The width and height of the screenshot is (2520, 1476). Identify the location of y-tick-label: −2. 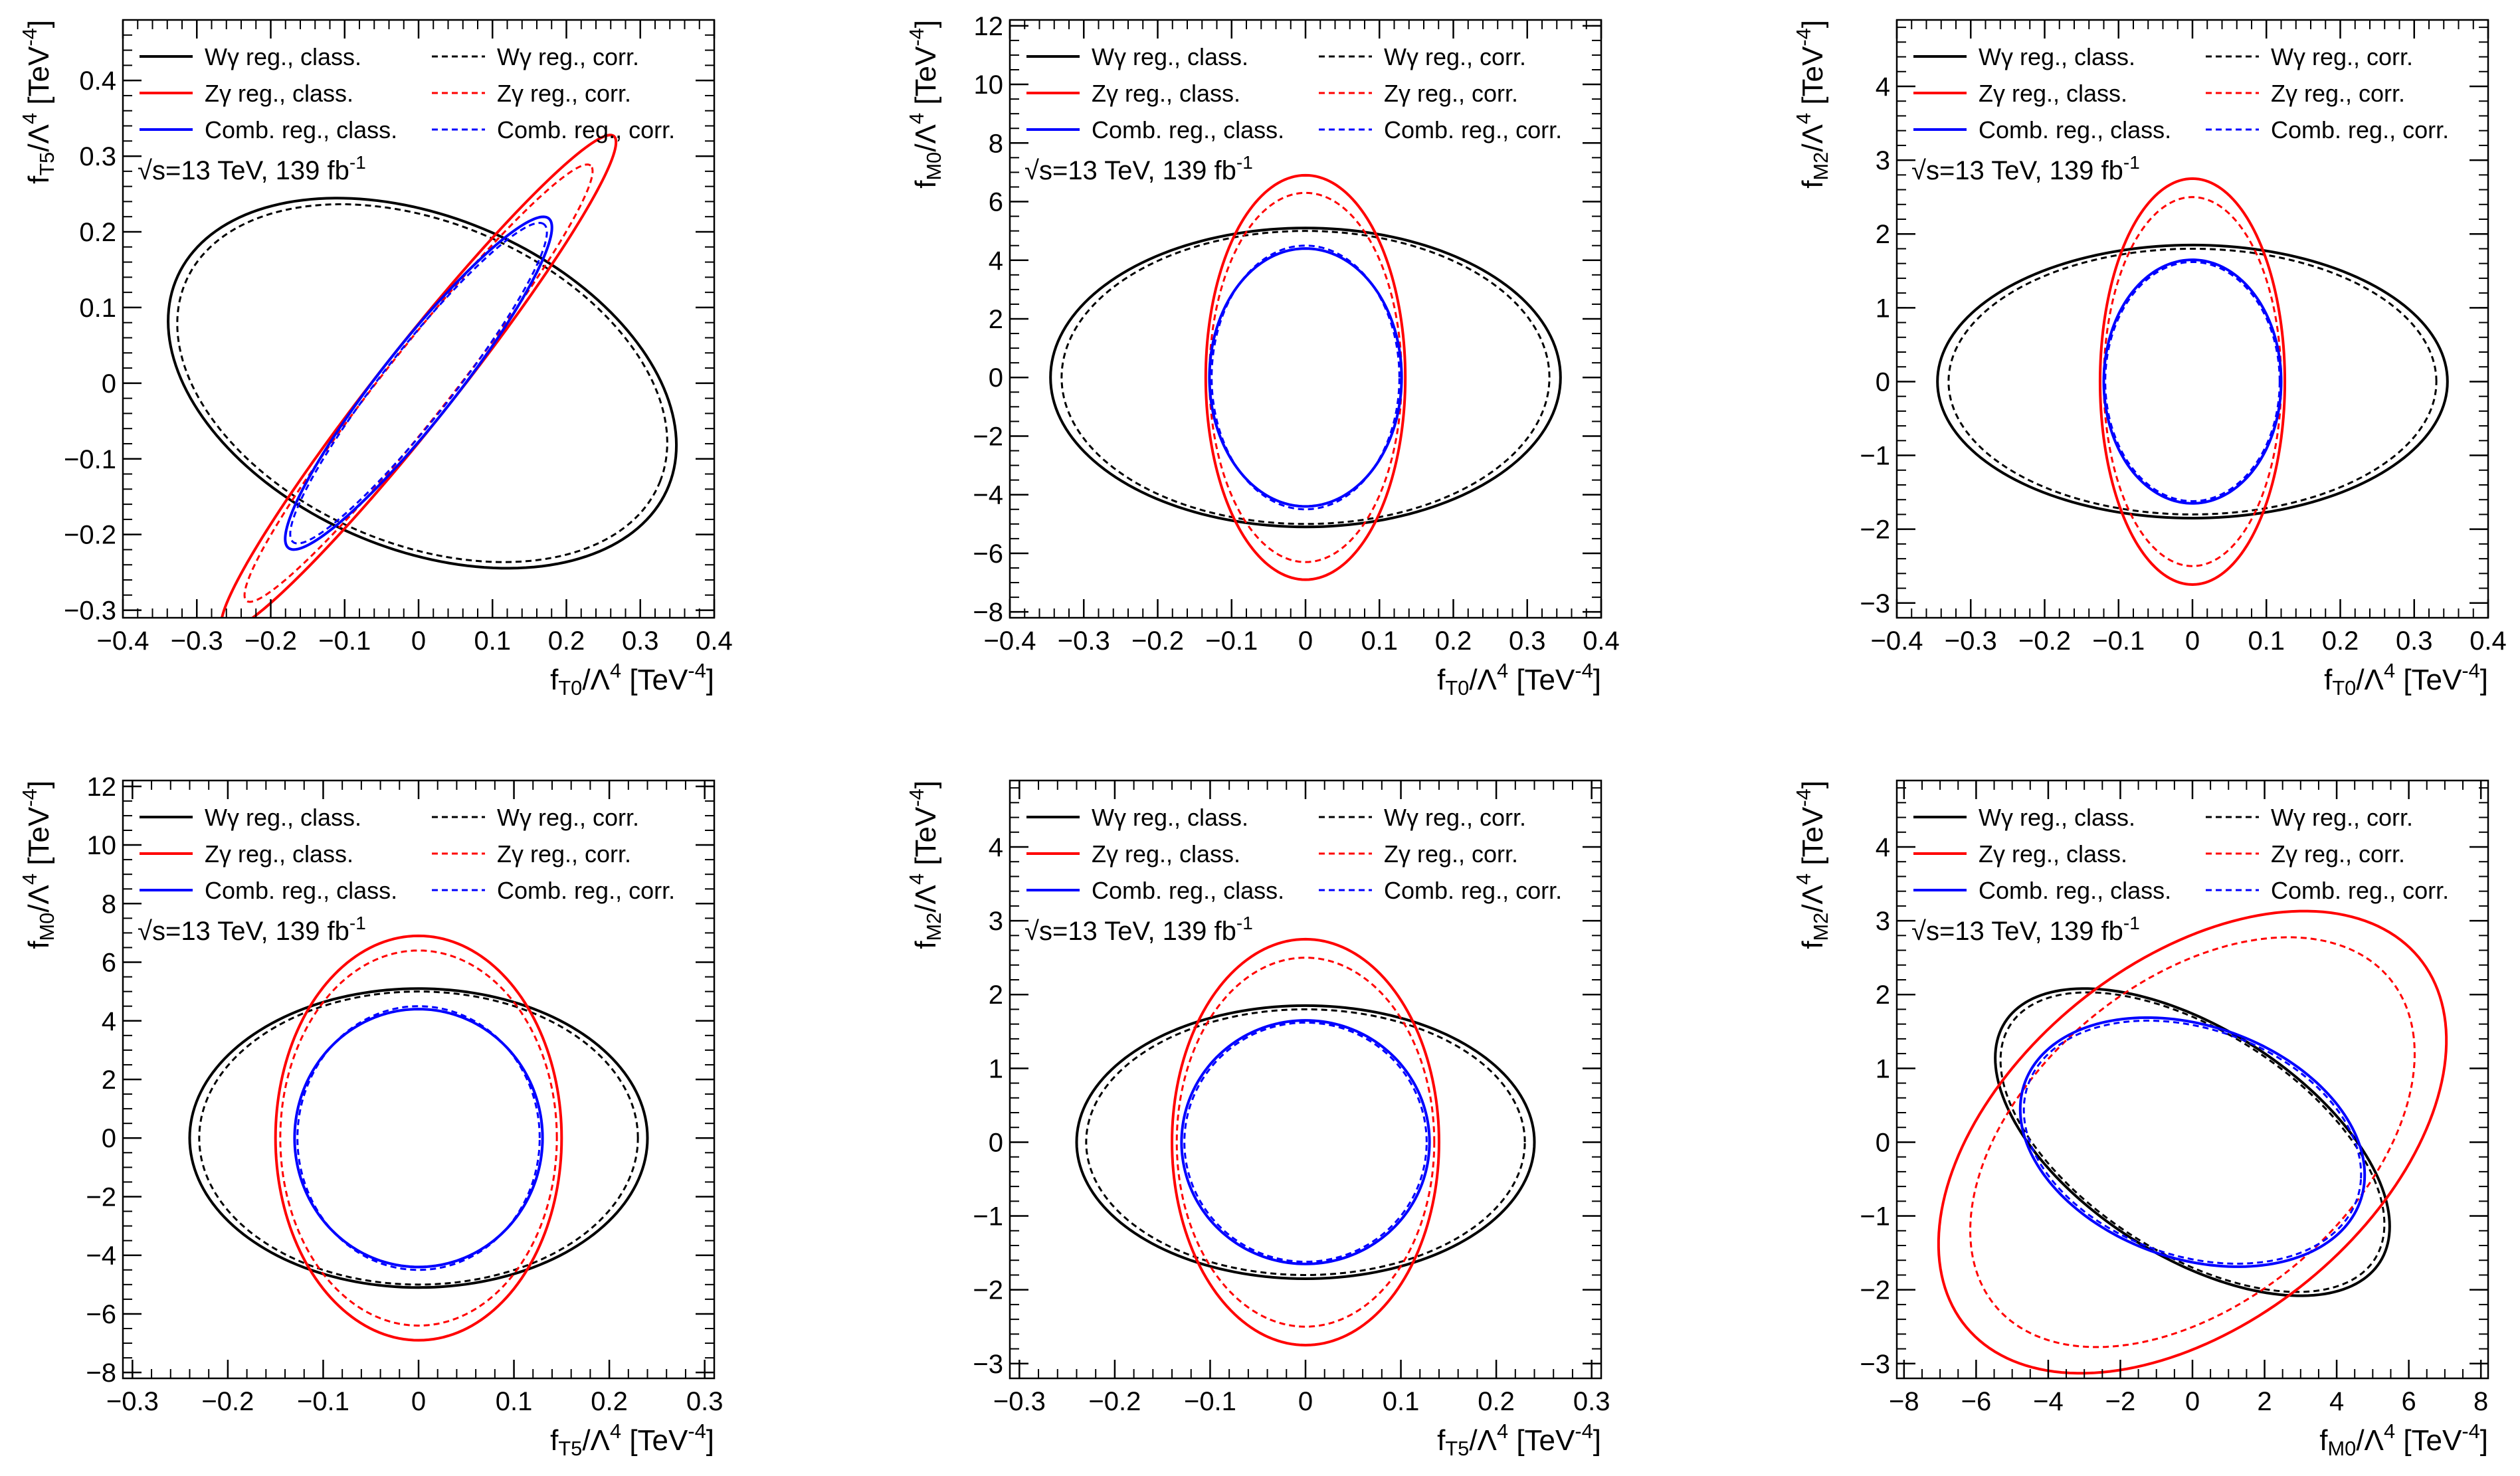
(988, 436).